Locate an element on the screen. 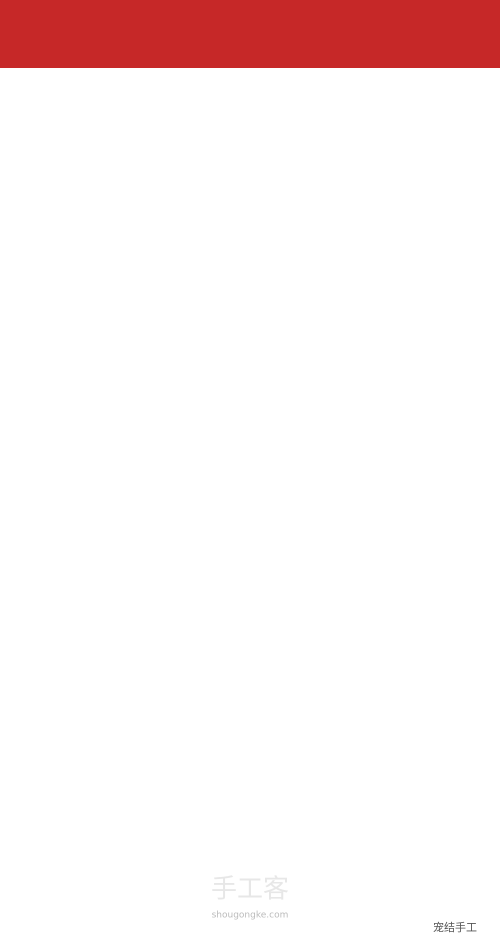 The height and width of the screenshot is (952, 500). watermark-logo: 手工客 is located at coordinates (250, 890).